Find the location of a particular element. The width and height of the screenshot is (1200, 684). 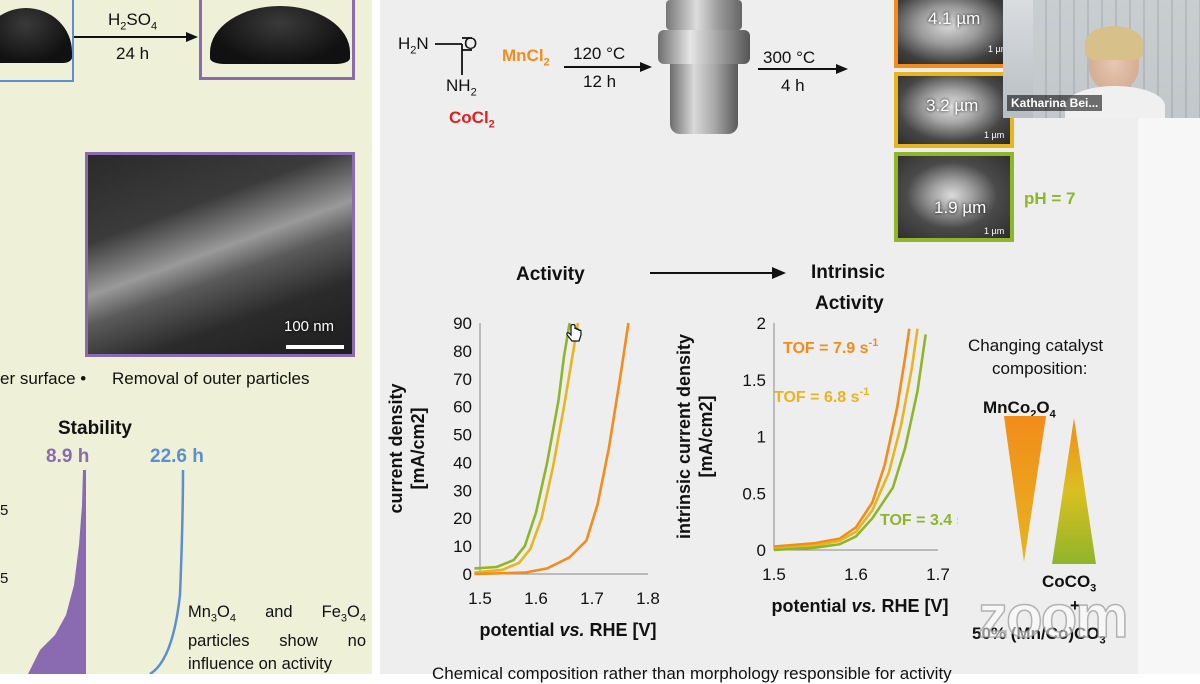

sem-thumb-yellow: 3.2 µm 1 µm is located at coordinates (954, 110).